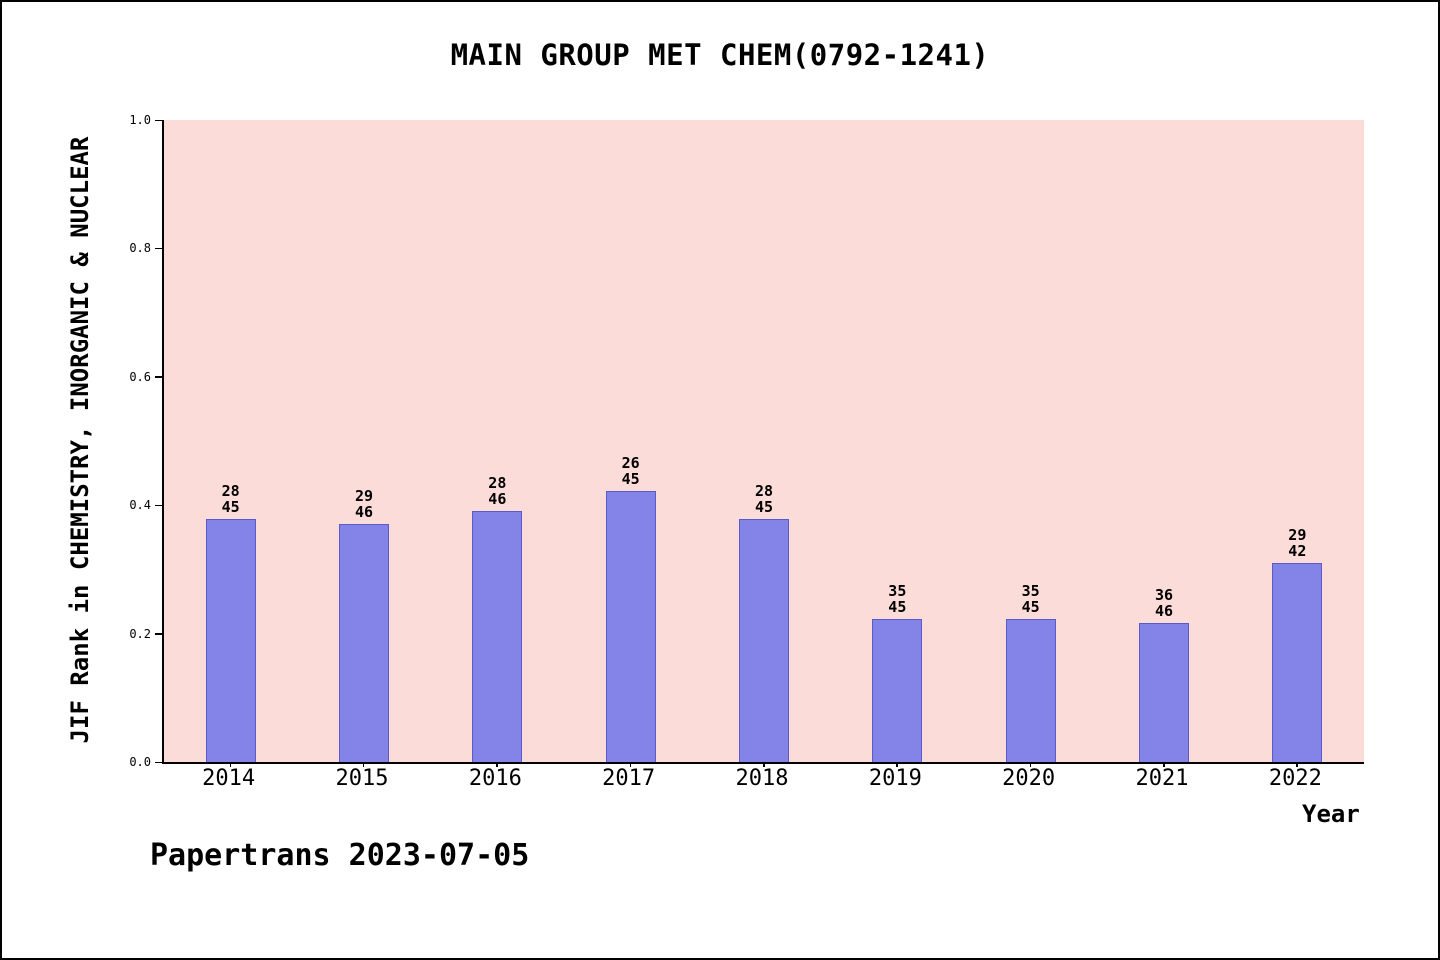 This screenshot has width=1440, height=960. Describe the element at coordinates (230, 640) in the screenshot. I see `bar-2014` at that location.